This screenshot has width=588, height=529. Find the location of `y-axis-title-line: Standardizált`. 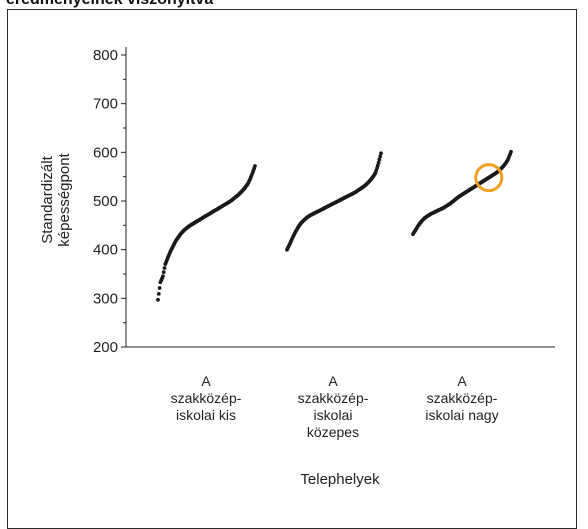

y-axis-title-line: Standardizált is located at coordinates (47, 199).